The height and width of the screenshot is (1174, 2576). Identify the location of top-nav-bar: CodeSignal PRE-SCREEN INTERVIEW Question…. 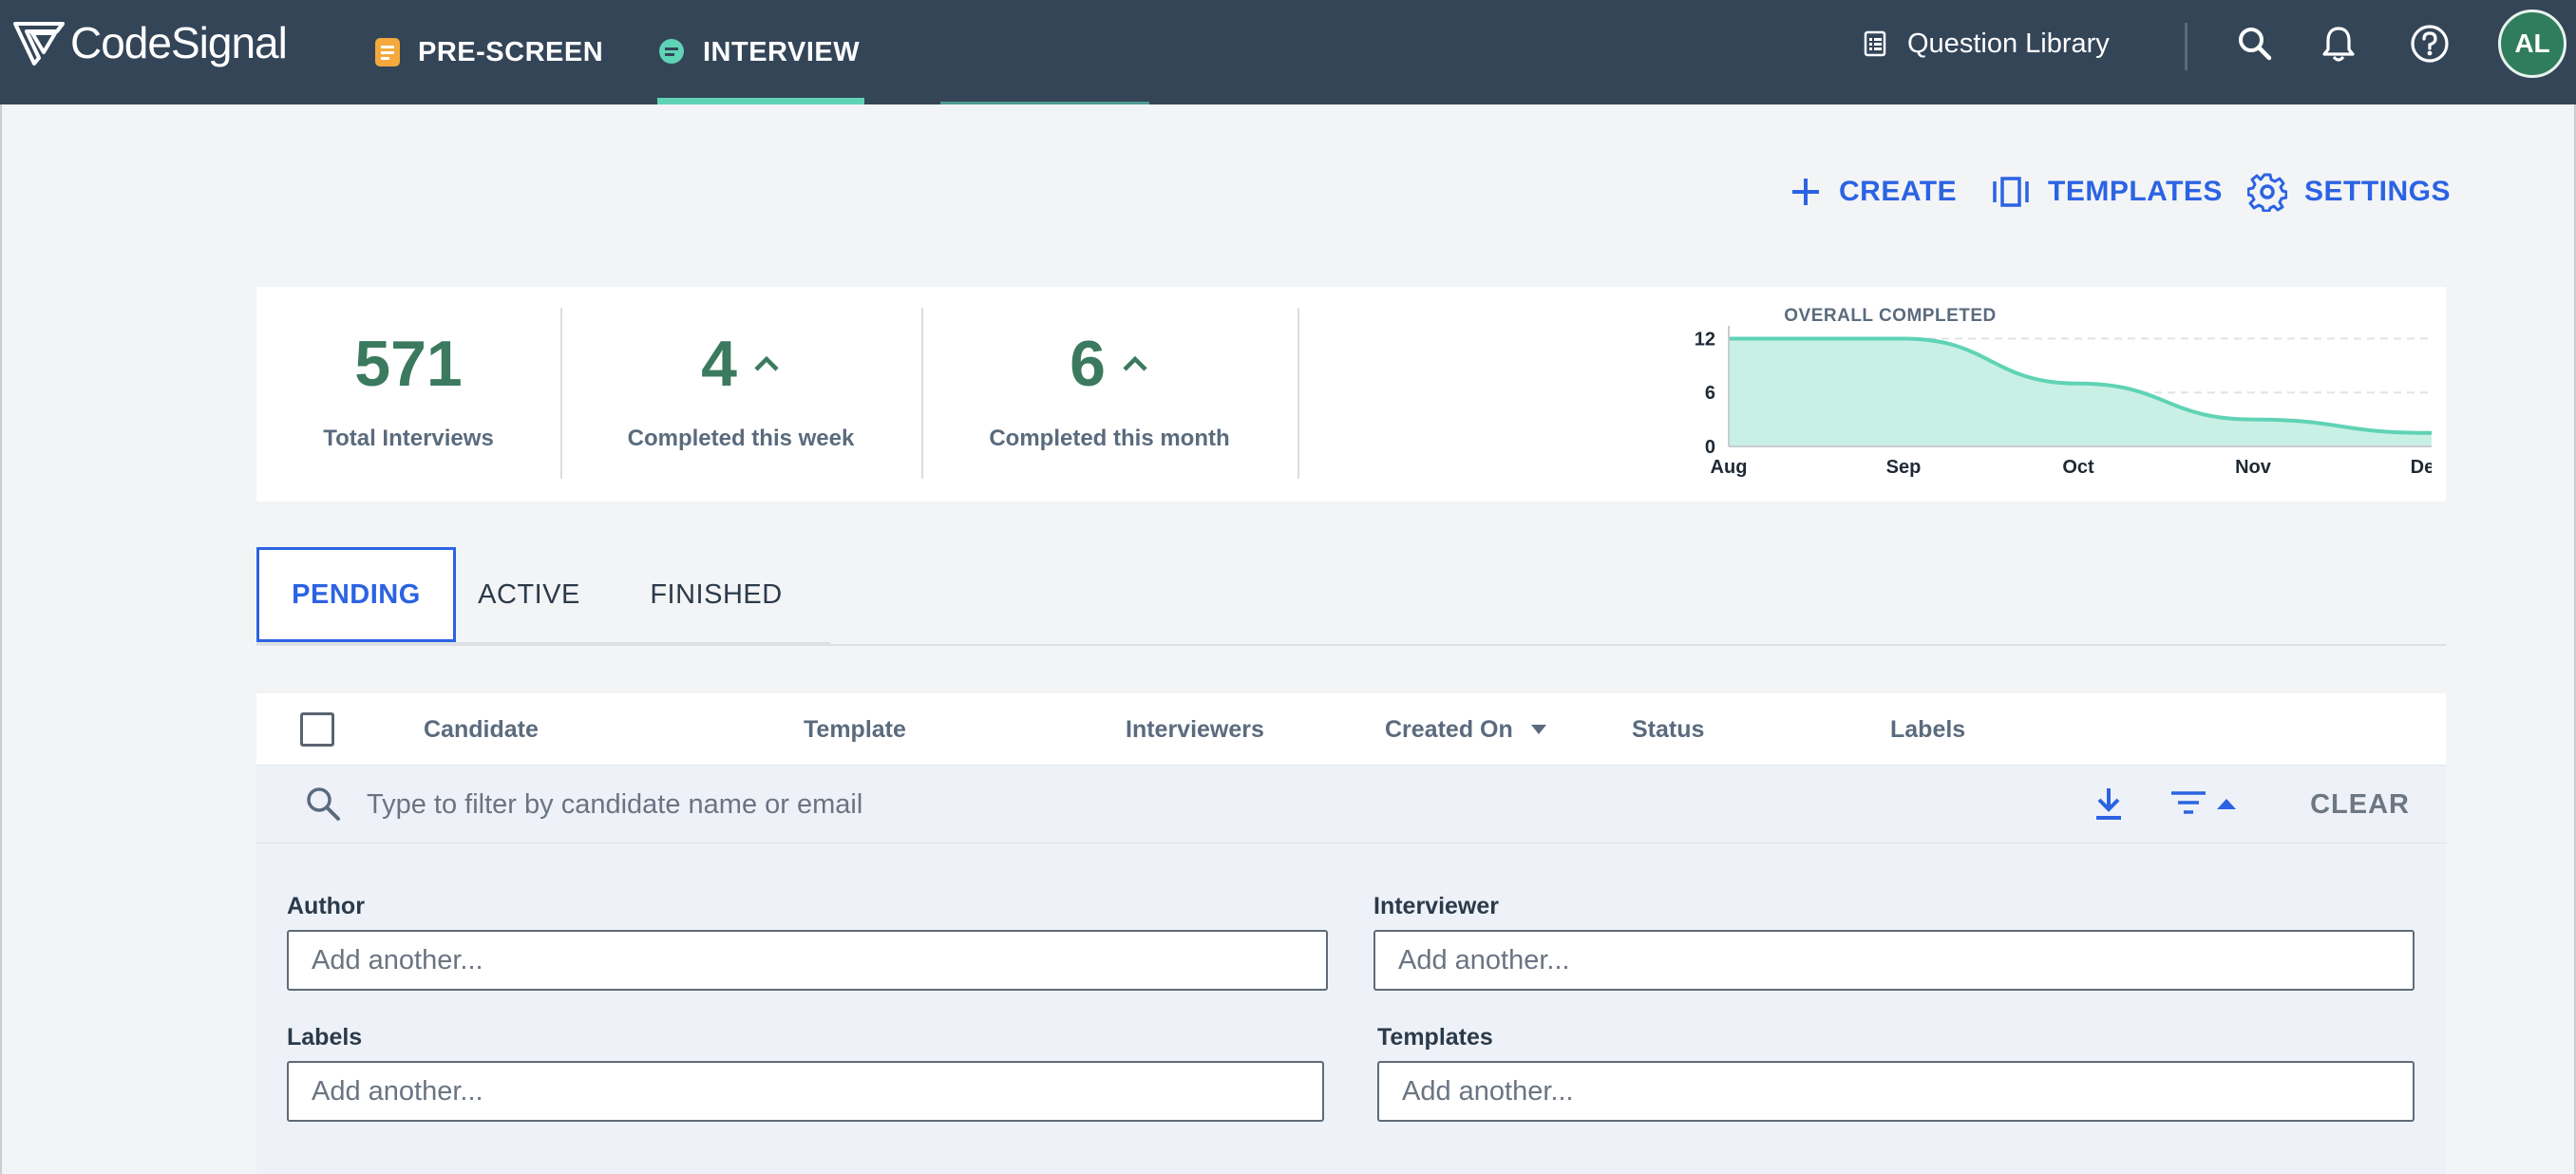
(1288, 52).